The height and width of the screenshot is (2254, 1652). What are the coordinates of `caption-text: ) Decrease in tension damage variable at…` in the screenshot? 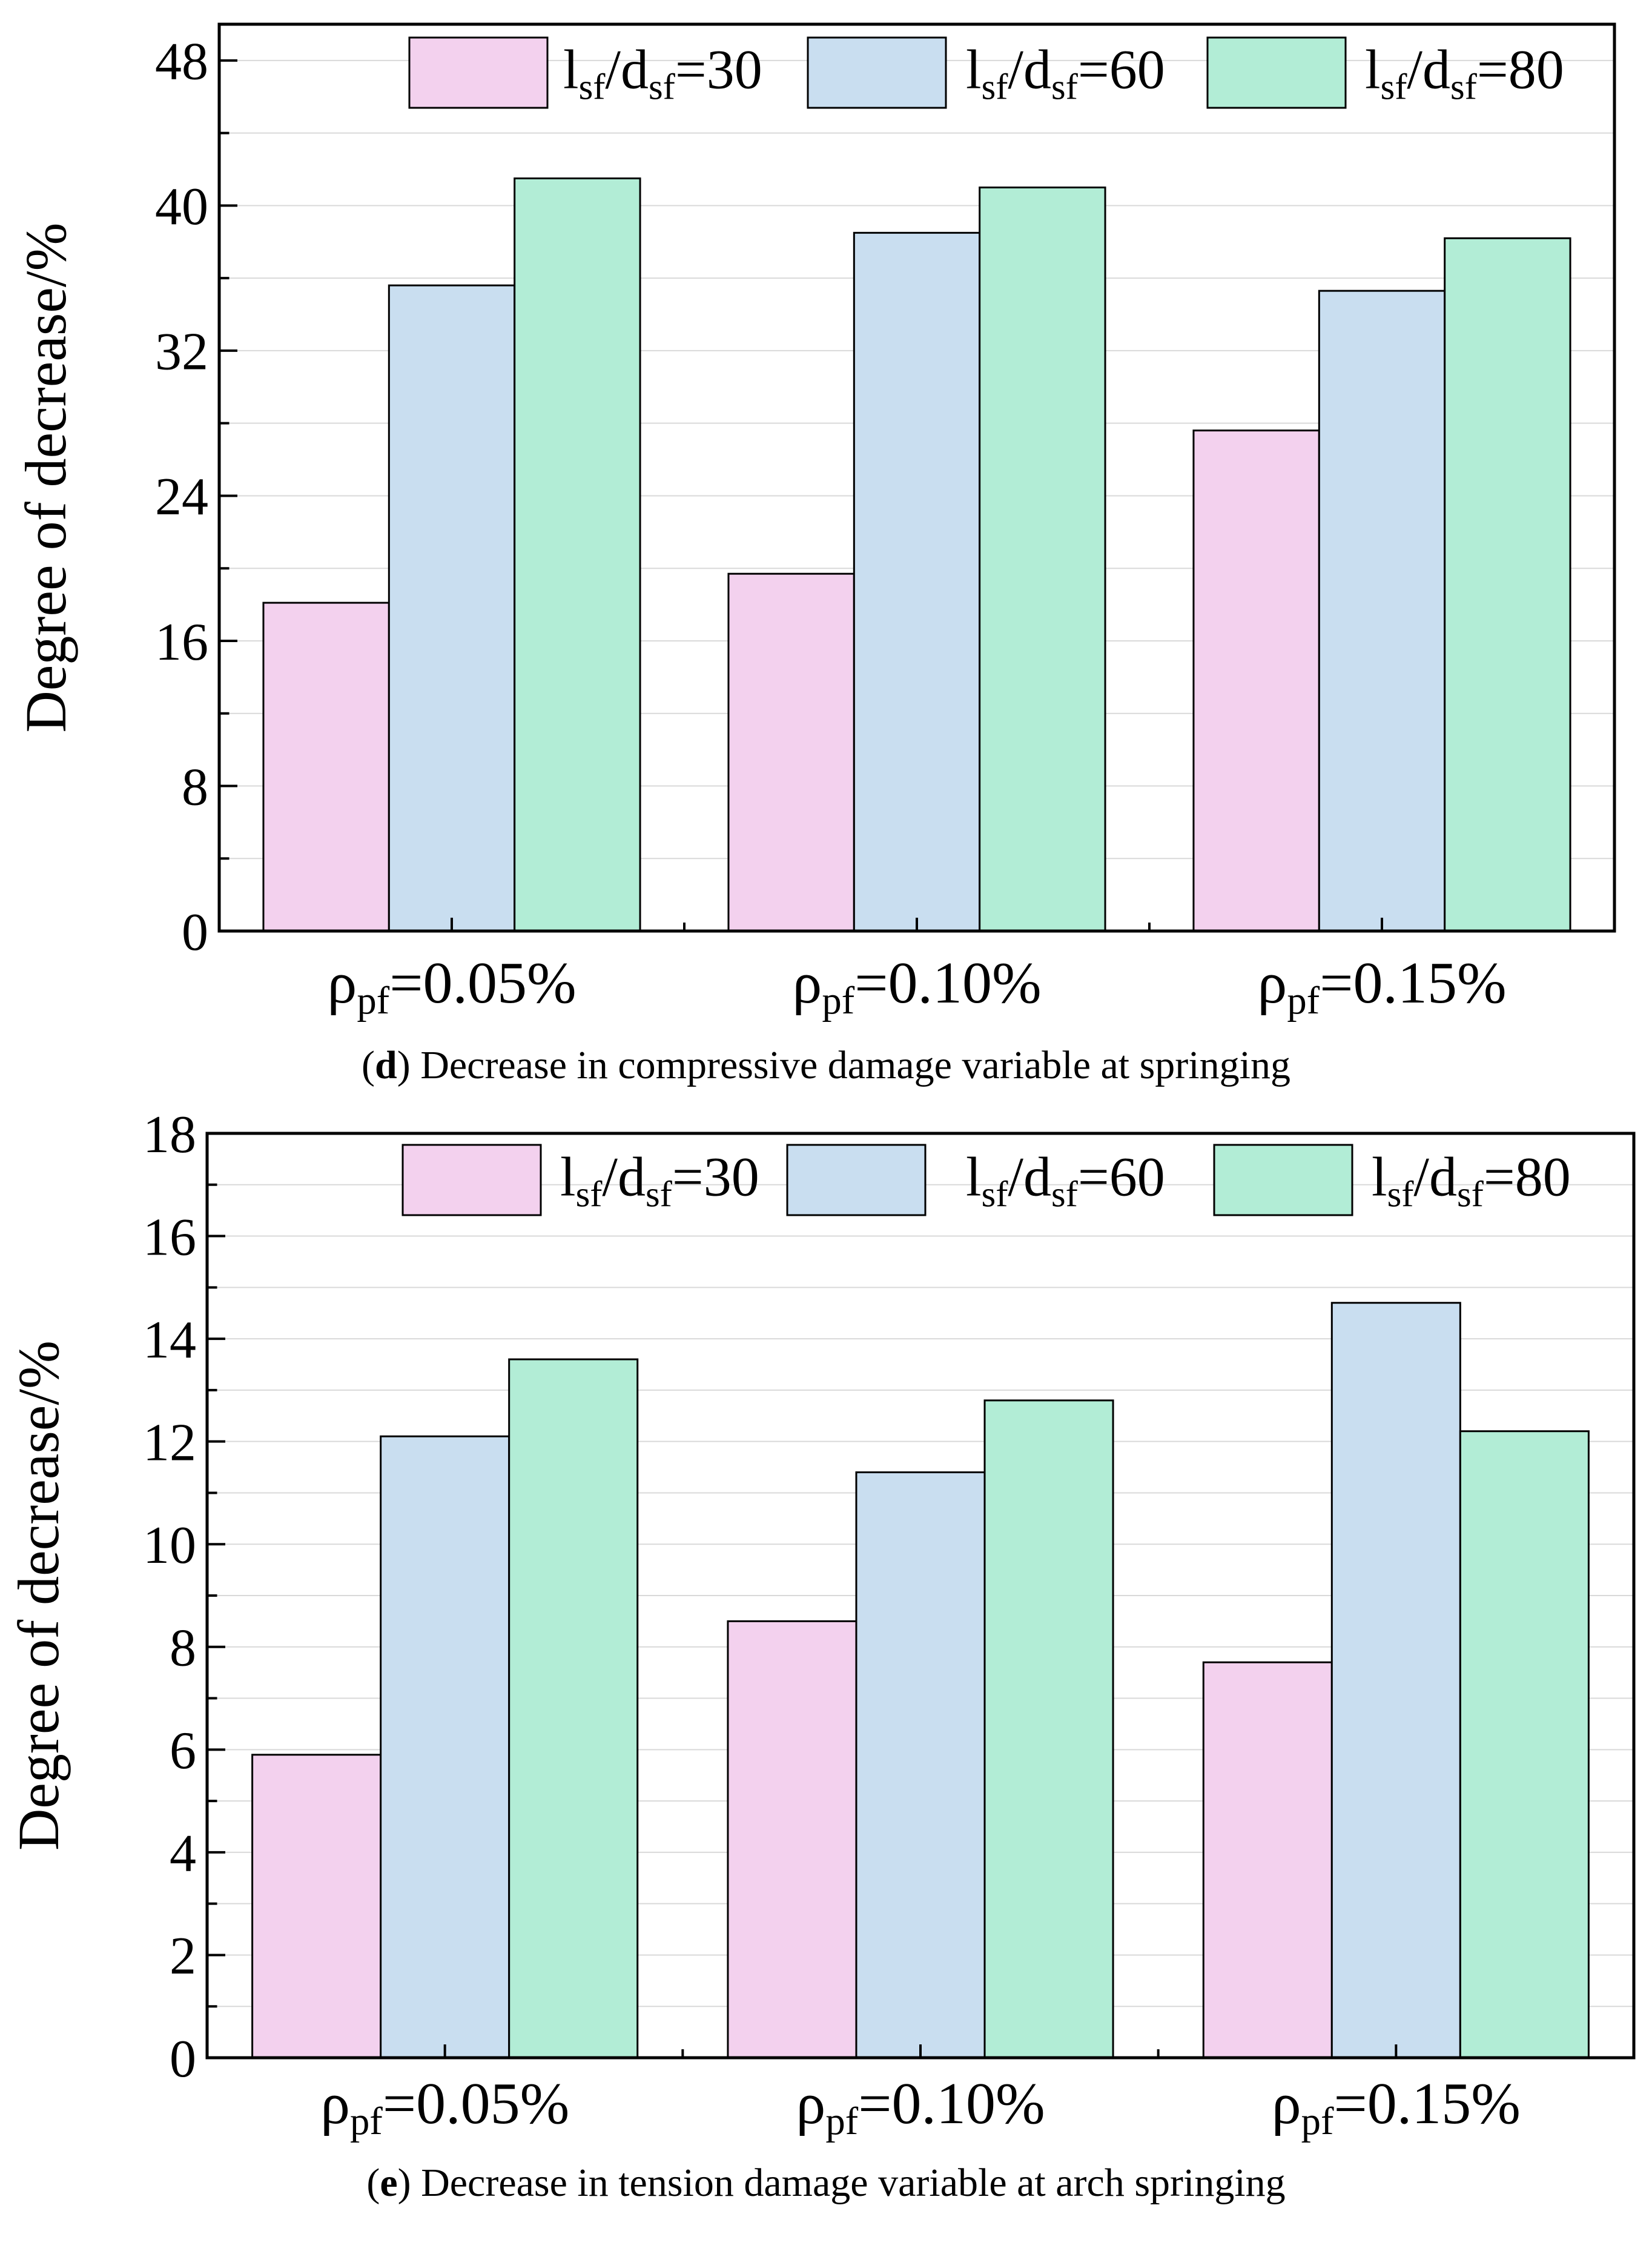 It's located at (842, 2183).